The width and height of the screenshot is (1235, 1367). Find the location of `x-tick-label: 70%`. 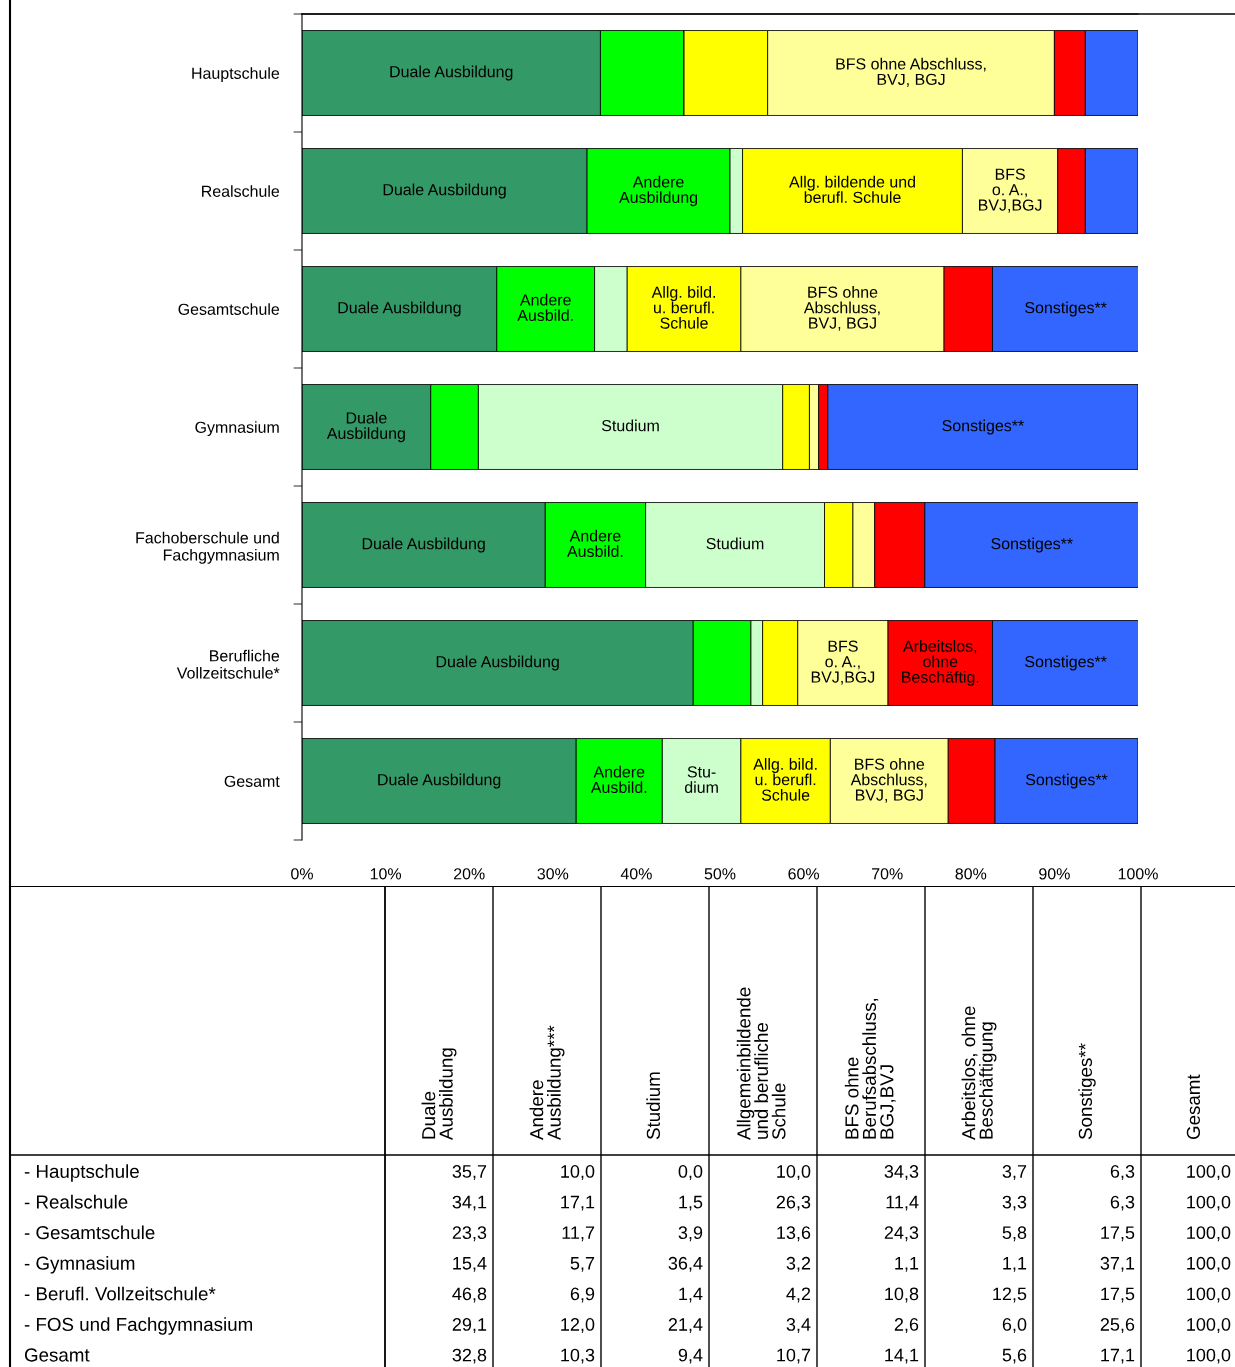

x-tick-label: 70% is located at coordinates (887, 874).